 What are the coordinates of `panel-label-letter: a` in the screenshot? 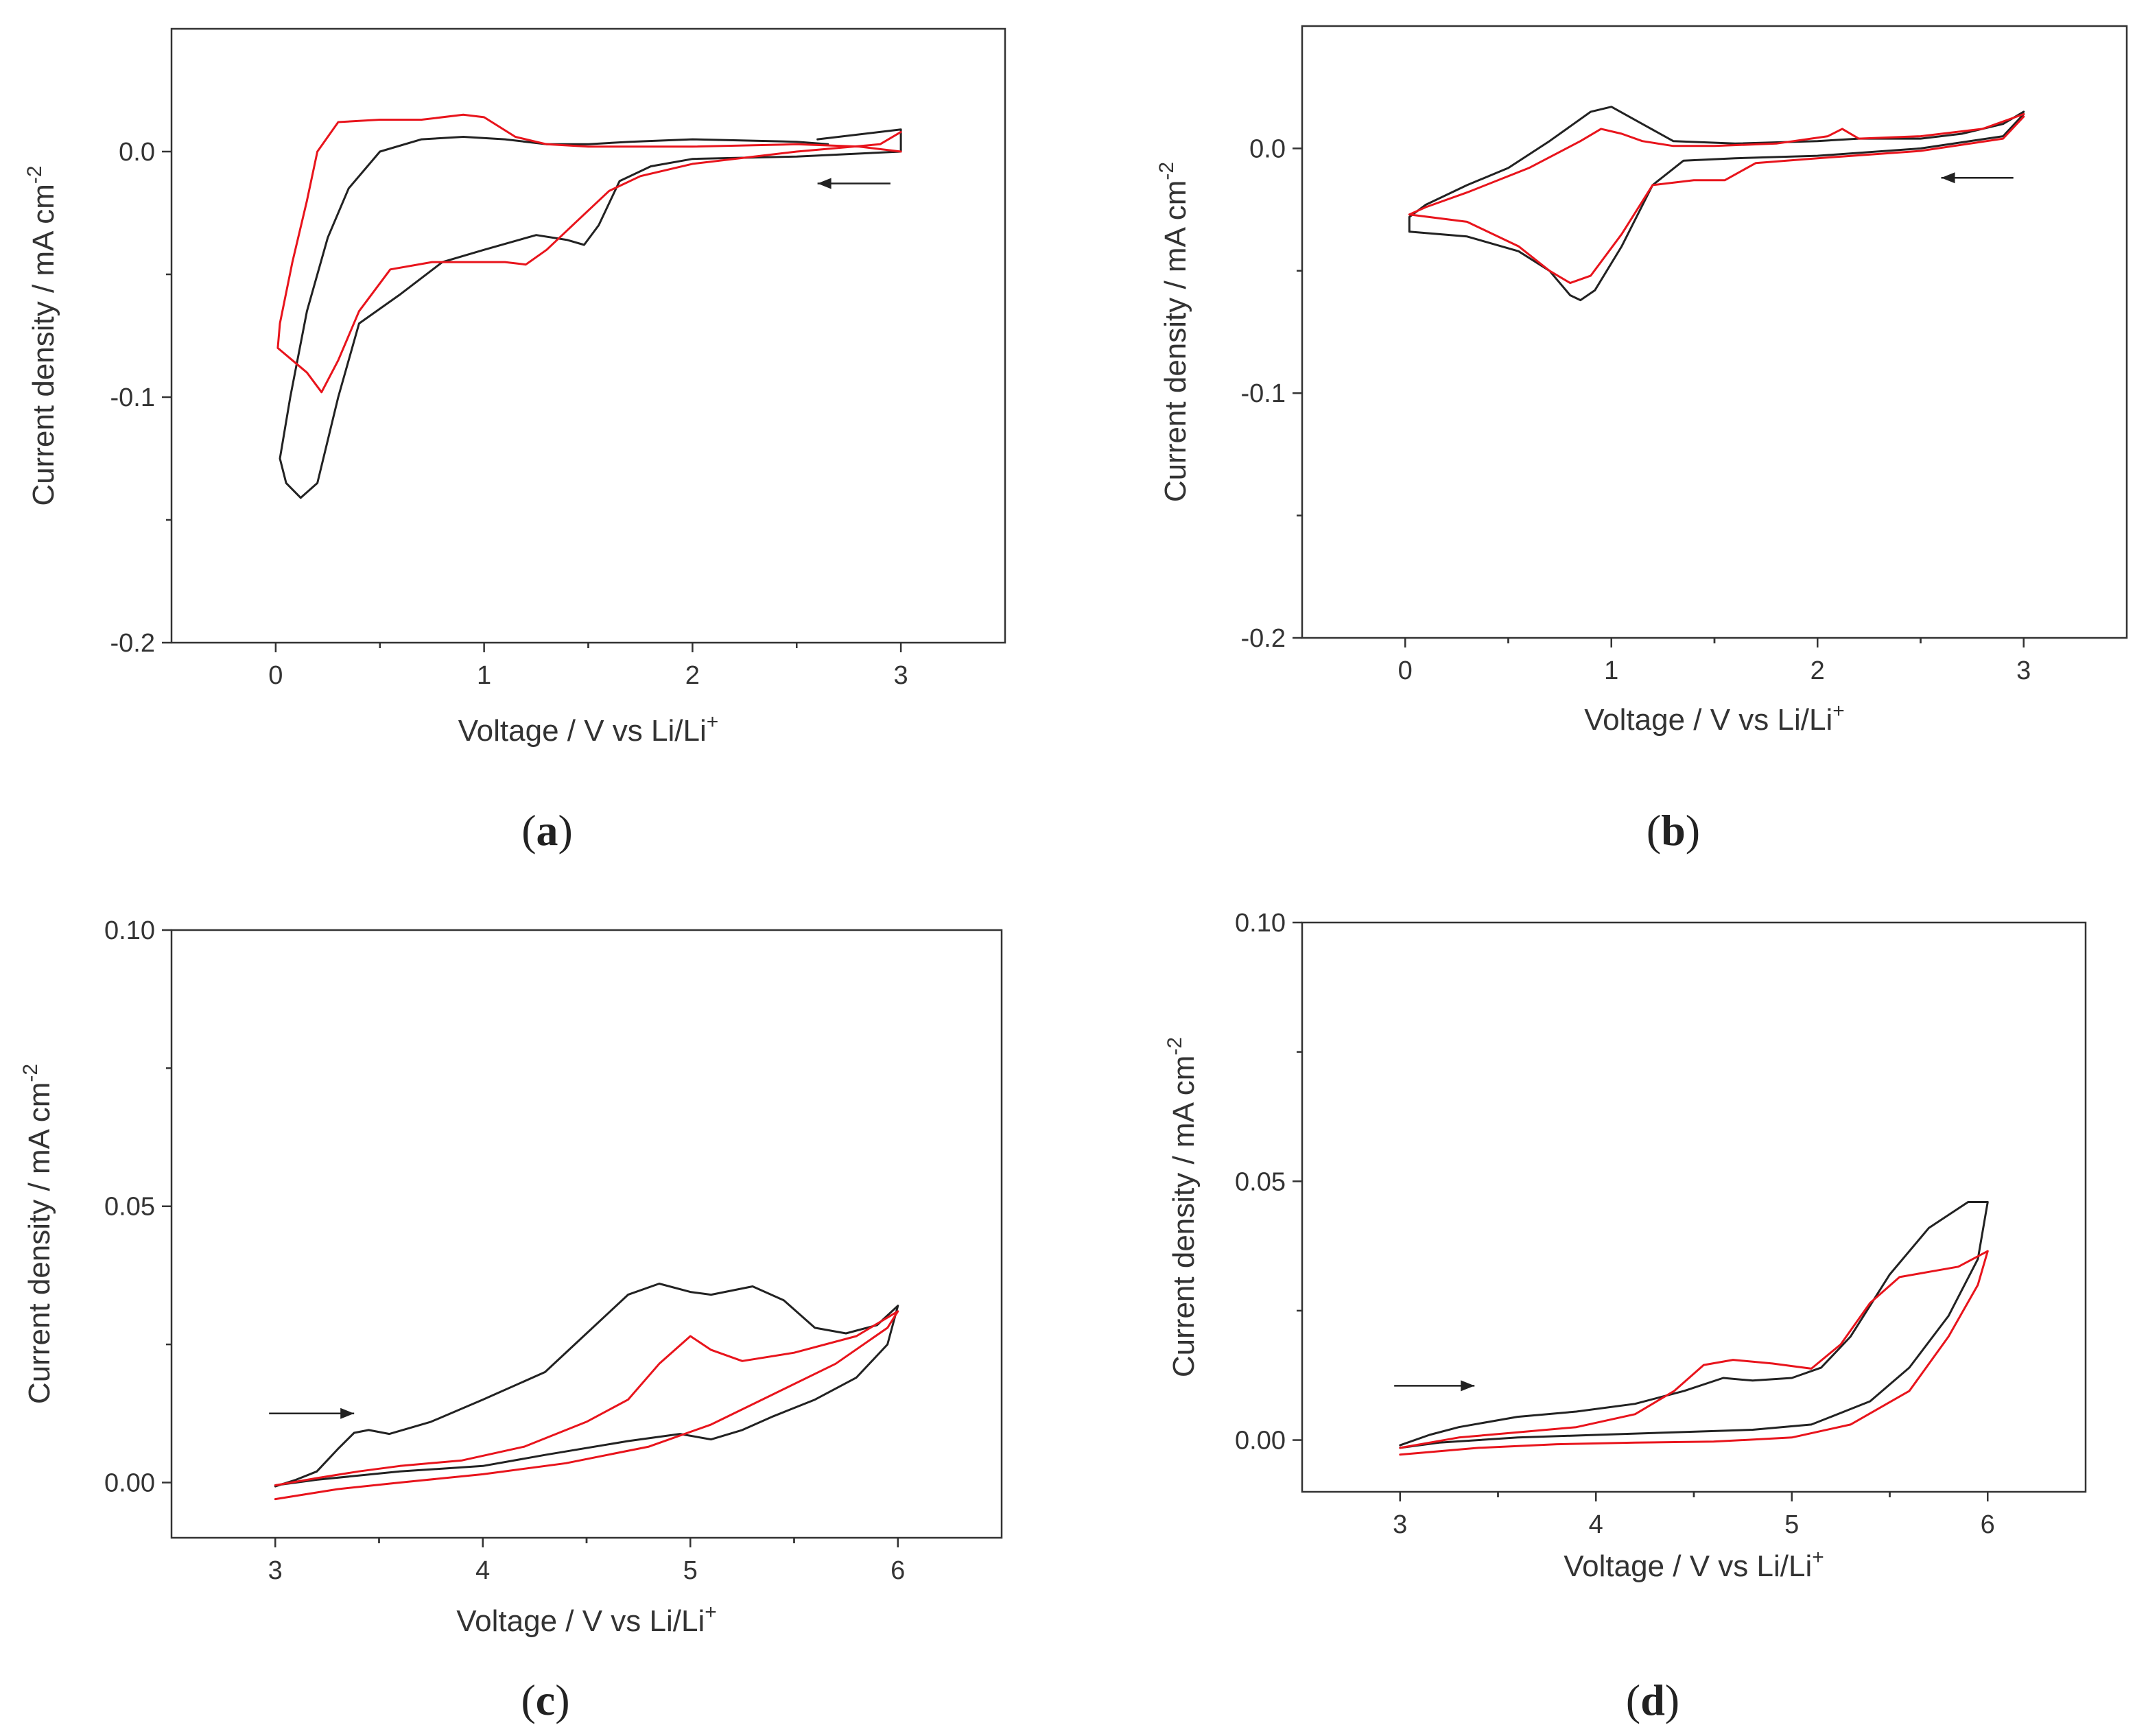 It's located at (547, 830).